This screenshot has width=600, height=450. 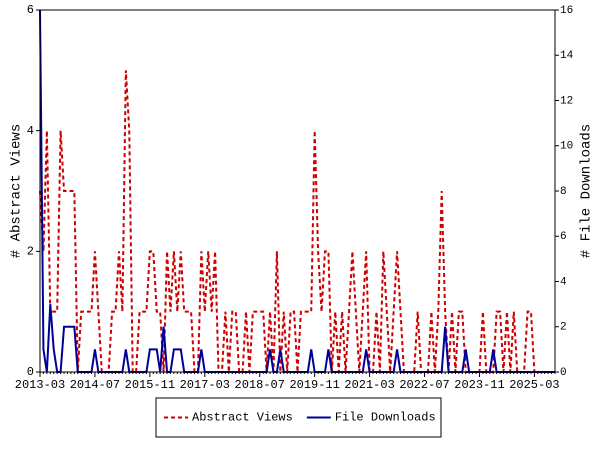 What do you see at coordinates (205, 385) in the screenshot?
I see `x-tick-label: 2017-03` at bounding box center [205, 385].